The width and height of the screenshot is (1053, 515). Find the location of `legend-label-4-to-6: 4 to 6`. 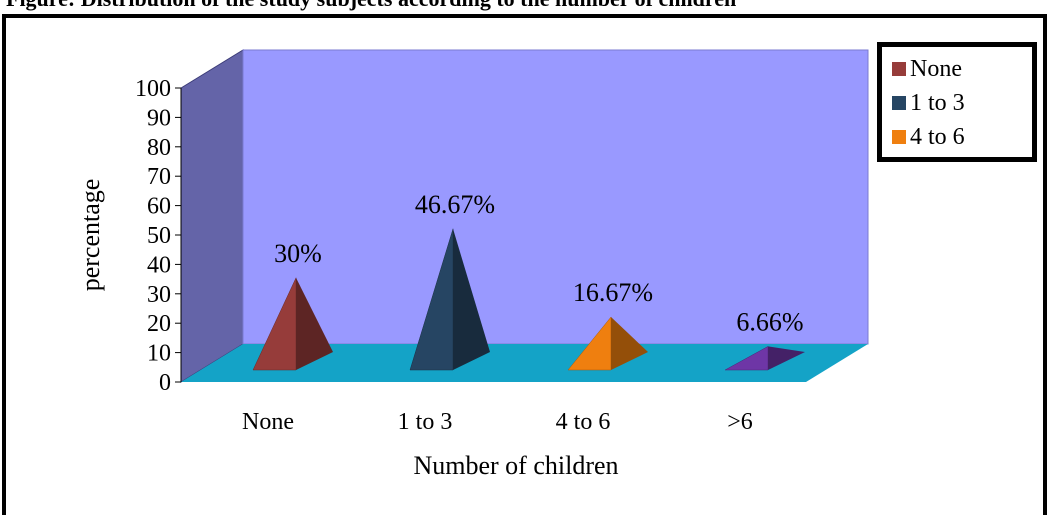

legend-label-4-to-6: 4 to 6 is located at coordinates (937, 136).